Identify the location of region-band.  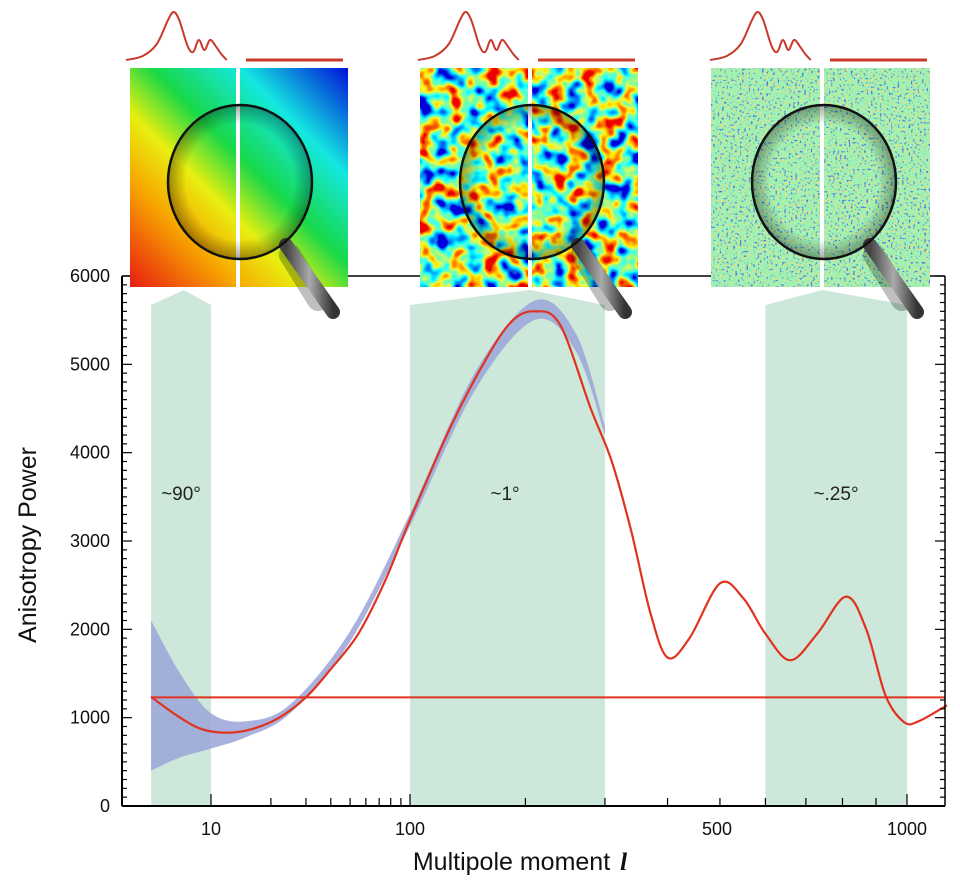
(836, 548).